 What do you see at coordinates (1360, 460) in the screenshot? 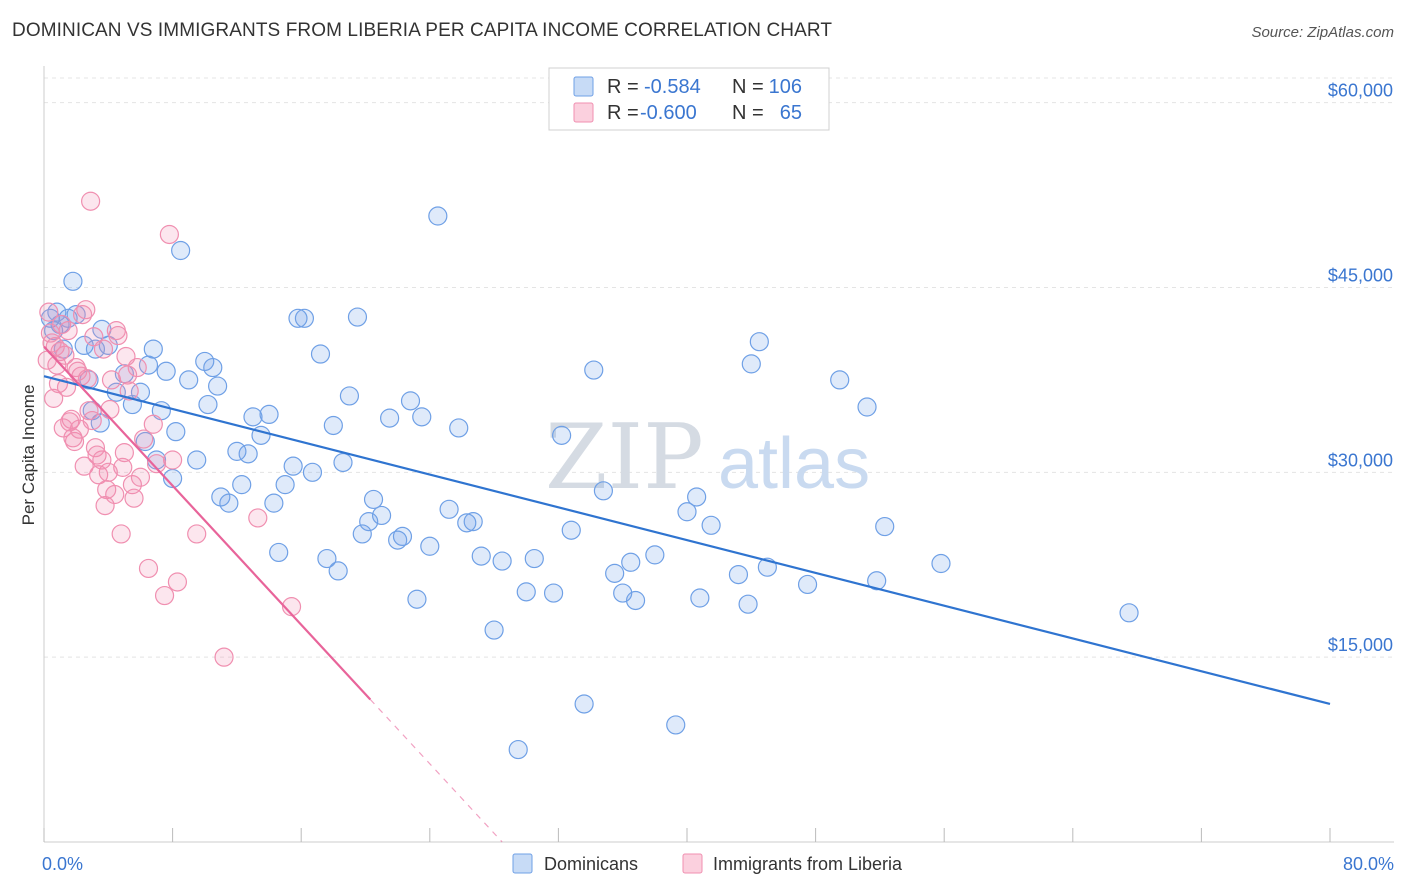
I see `y-tick-label: $30,000` at bounding box center [1360, 460].